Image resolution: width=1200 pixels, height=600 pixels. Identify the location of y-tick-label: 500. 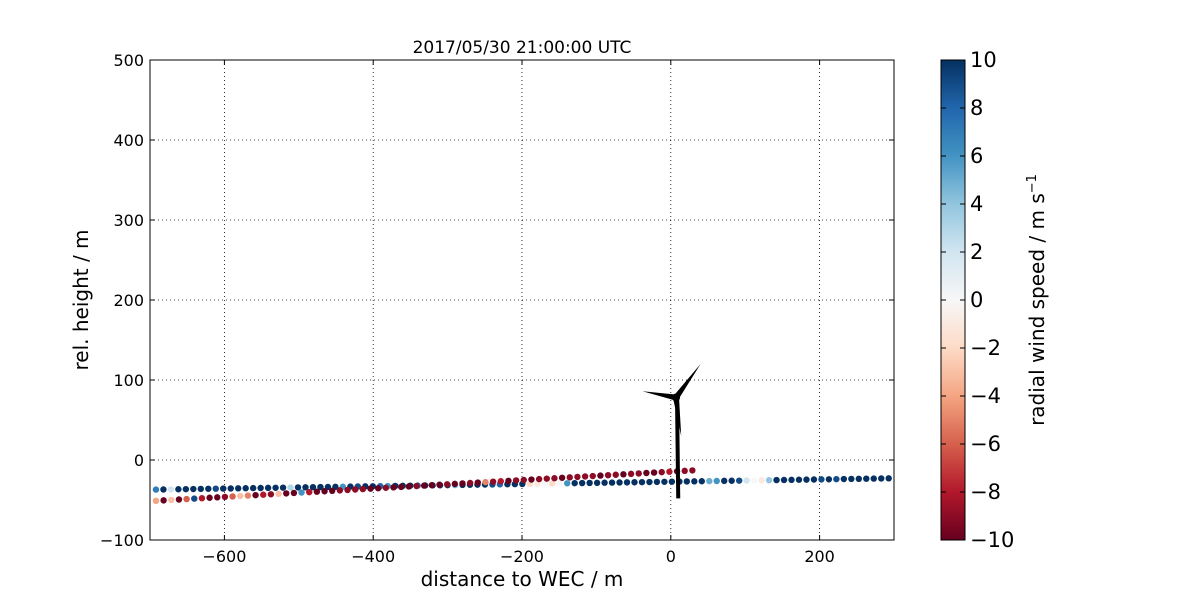
(128, 60).